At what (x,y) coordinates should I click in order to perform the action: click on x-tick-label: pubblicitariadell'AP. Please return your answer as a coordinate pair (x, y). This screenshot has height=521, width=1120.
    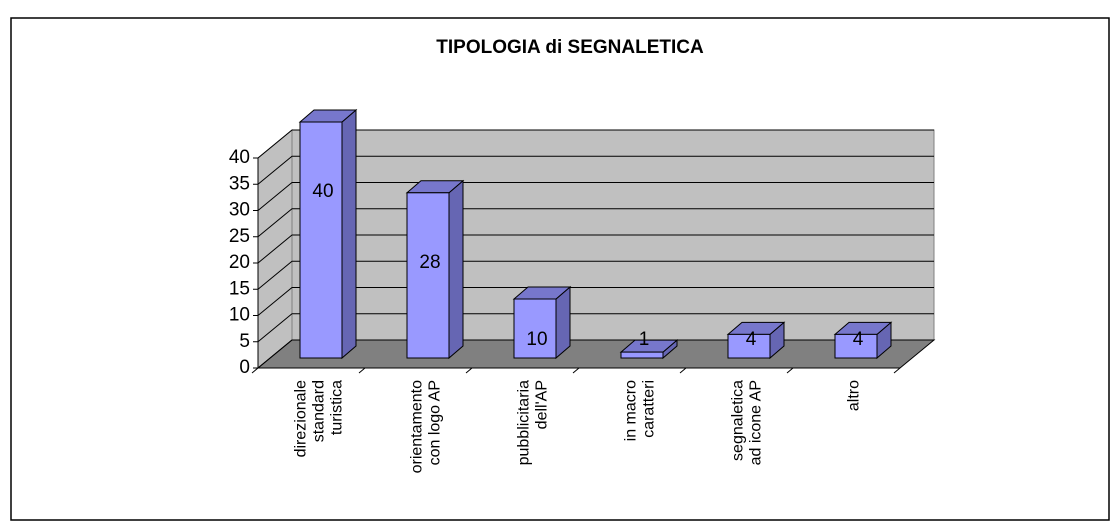
    Looking at the image, I should click on (533, 422).